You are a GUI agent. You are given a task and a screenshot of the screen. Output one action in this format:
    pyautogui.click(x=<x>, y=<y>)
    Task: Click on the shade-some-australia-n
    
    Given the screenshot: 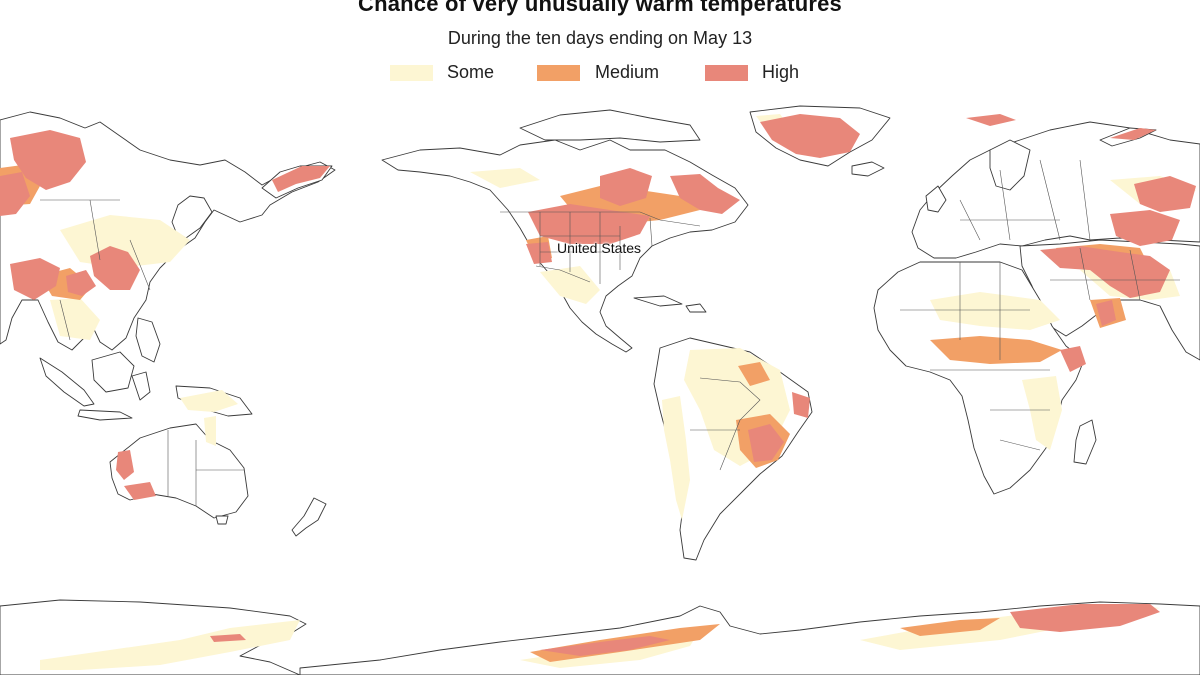 What is the action you would take?
    pyautogui.click(x=209, y=401)
    